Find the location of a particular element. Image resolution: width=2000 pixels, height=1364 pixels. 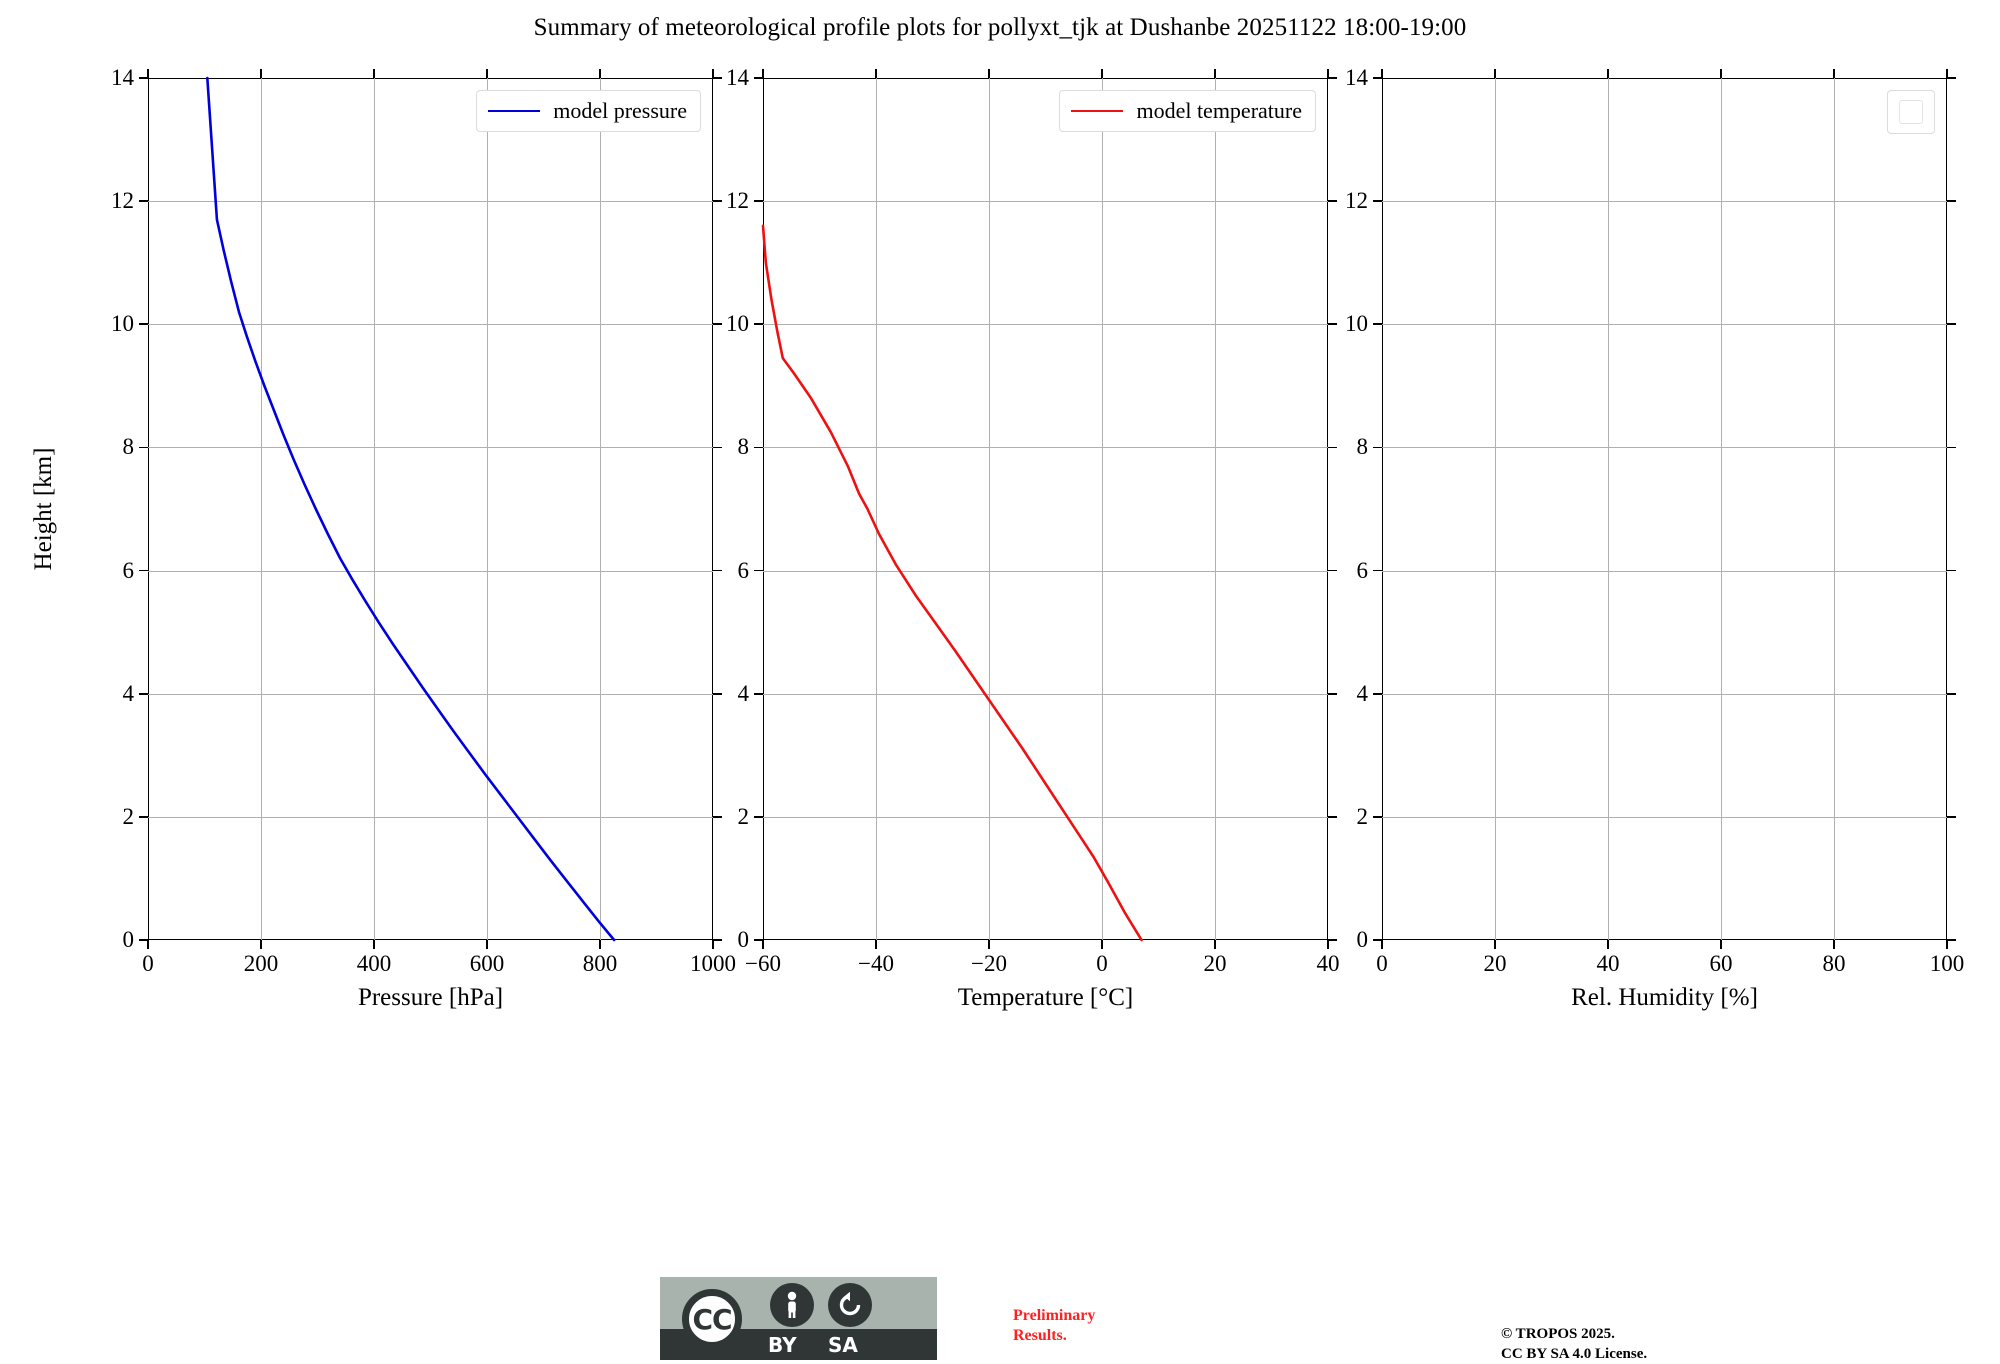

x-tick-label: 60 is located at coordinates (1721, 964).